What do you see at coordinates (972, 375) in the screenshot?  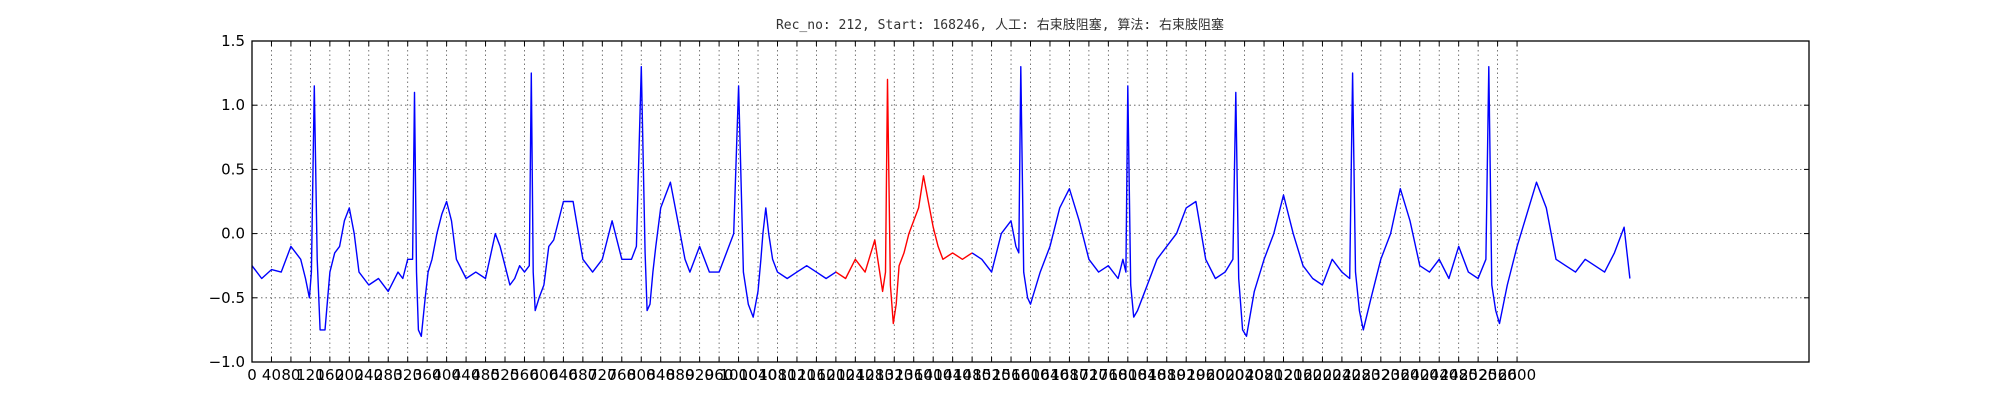 I see `x-tick-label: 1480` at bounding box center [972, 375].